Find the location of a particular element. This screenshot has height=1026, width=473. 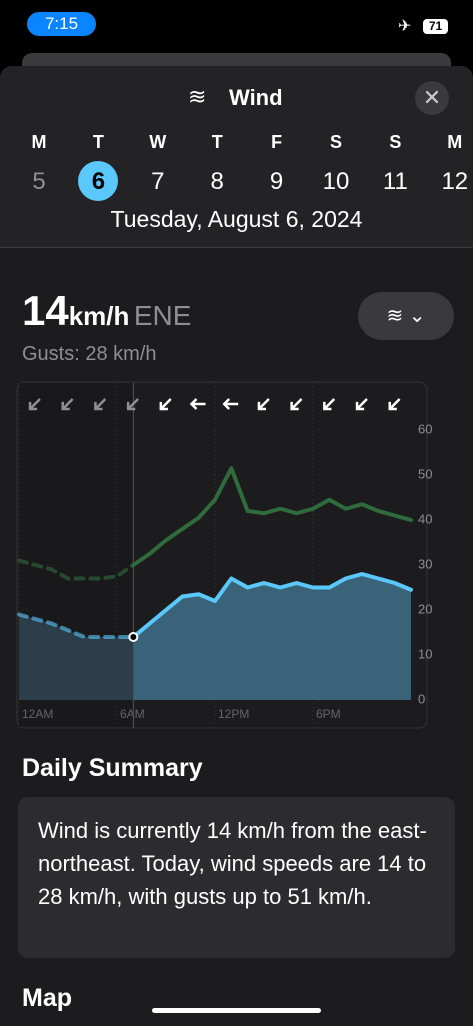

day-number: 5 is located at coordinates (39, 181).